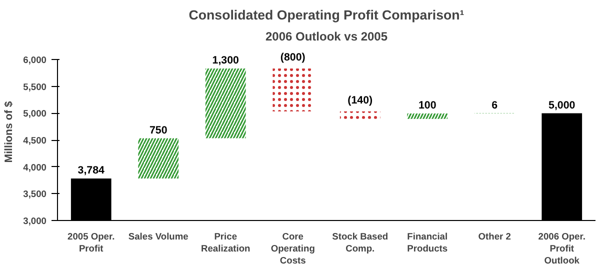  What do you see at coordinates (495, 105) in the screenshot?
I see `data-label: 6` at bounding box center [495, 105].